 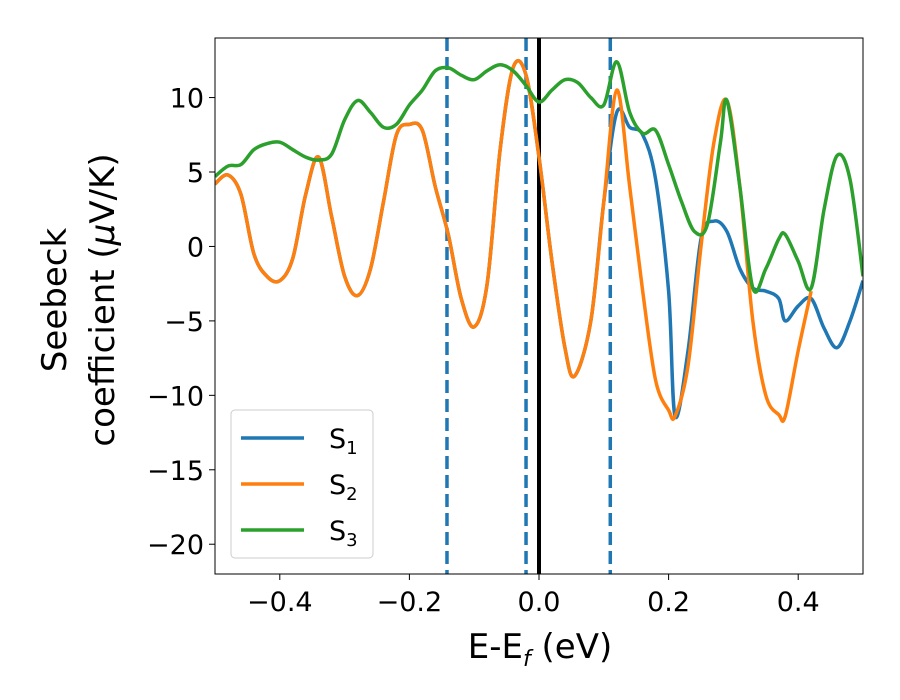 What do you see at coordinates (798, 602) in the screenshot?
I see `x-tick-label: 0.4` at bounding box center [798, 602].